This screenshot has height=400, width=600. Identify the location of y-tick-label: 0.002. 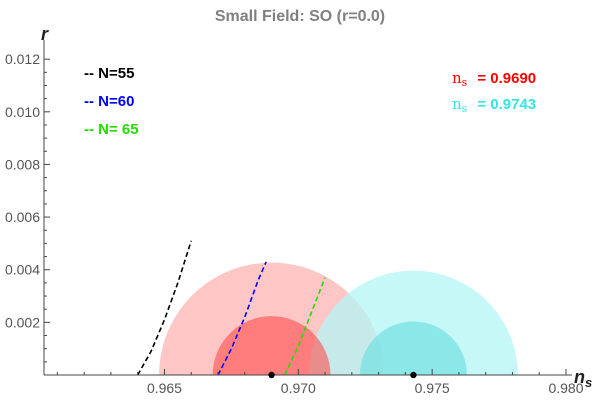
(22, 322).